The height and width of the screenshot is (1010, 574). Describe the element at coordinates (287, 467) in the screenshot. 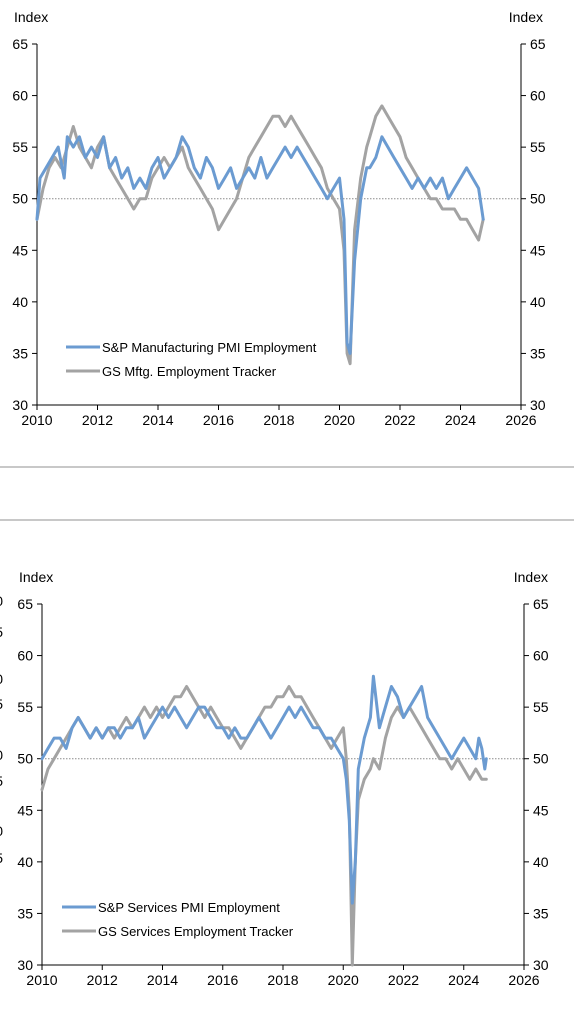

I see `chart-separator-top` at that location.